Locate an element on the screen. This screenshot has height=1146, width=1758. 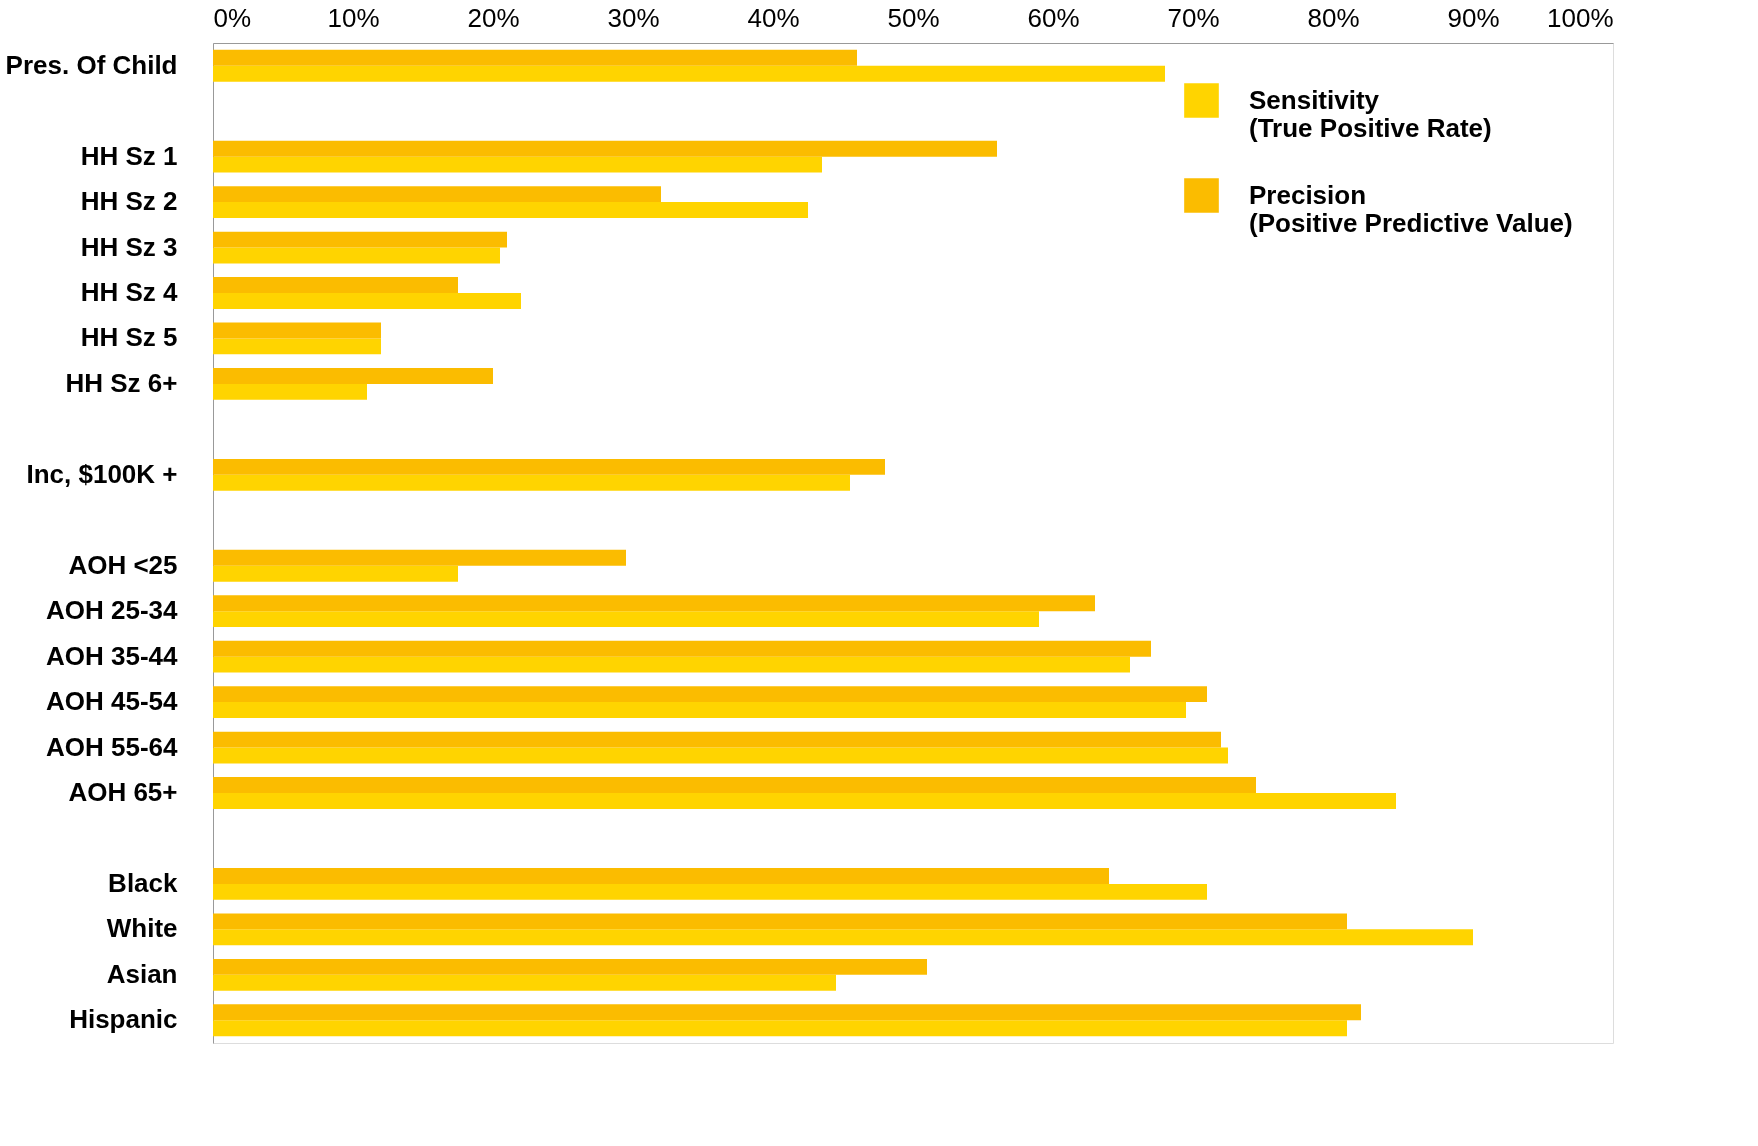
y-tick-label: Inc, $100K + is located at coordinates (102, 473).